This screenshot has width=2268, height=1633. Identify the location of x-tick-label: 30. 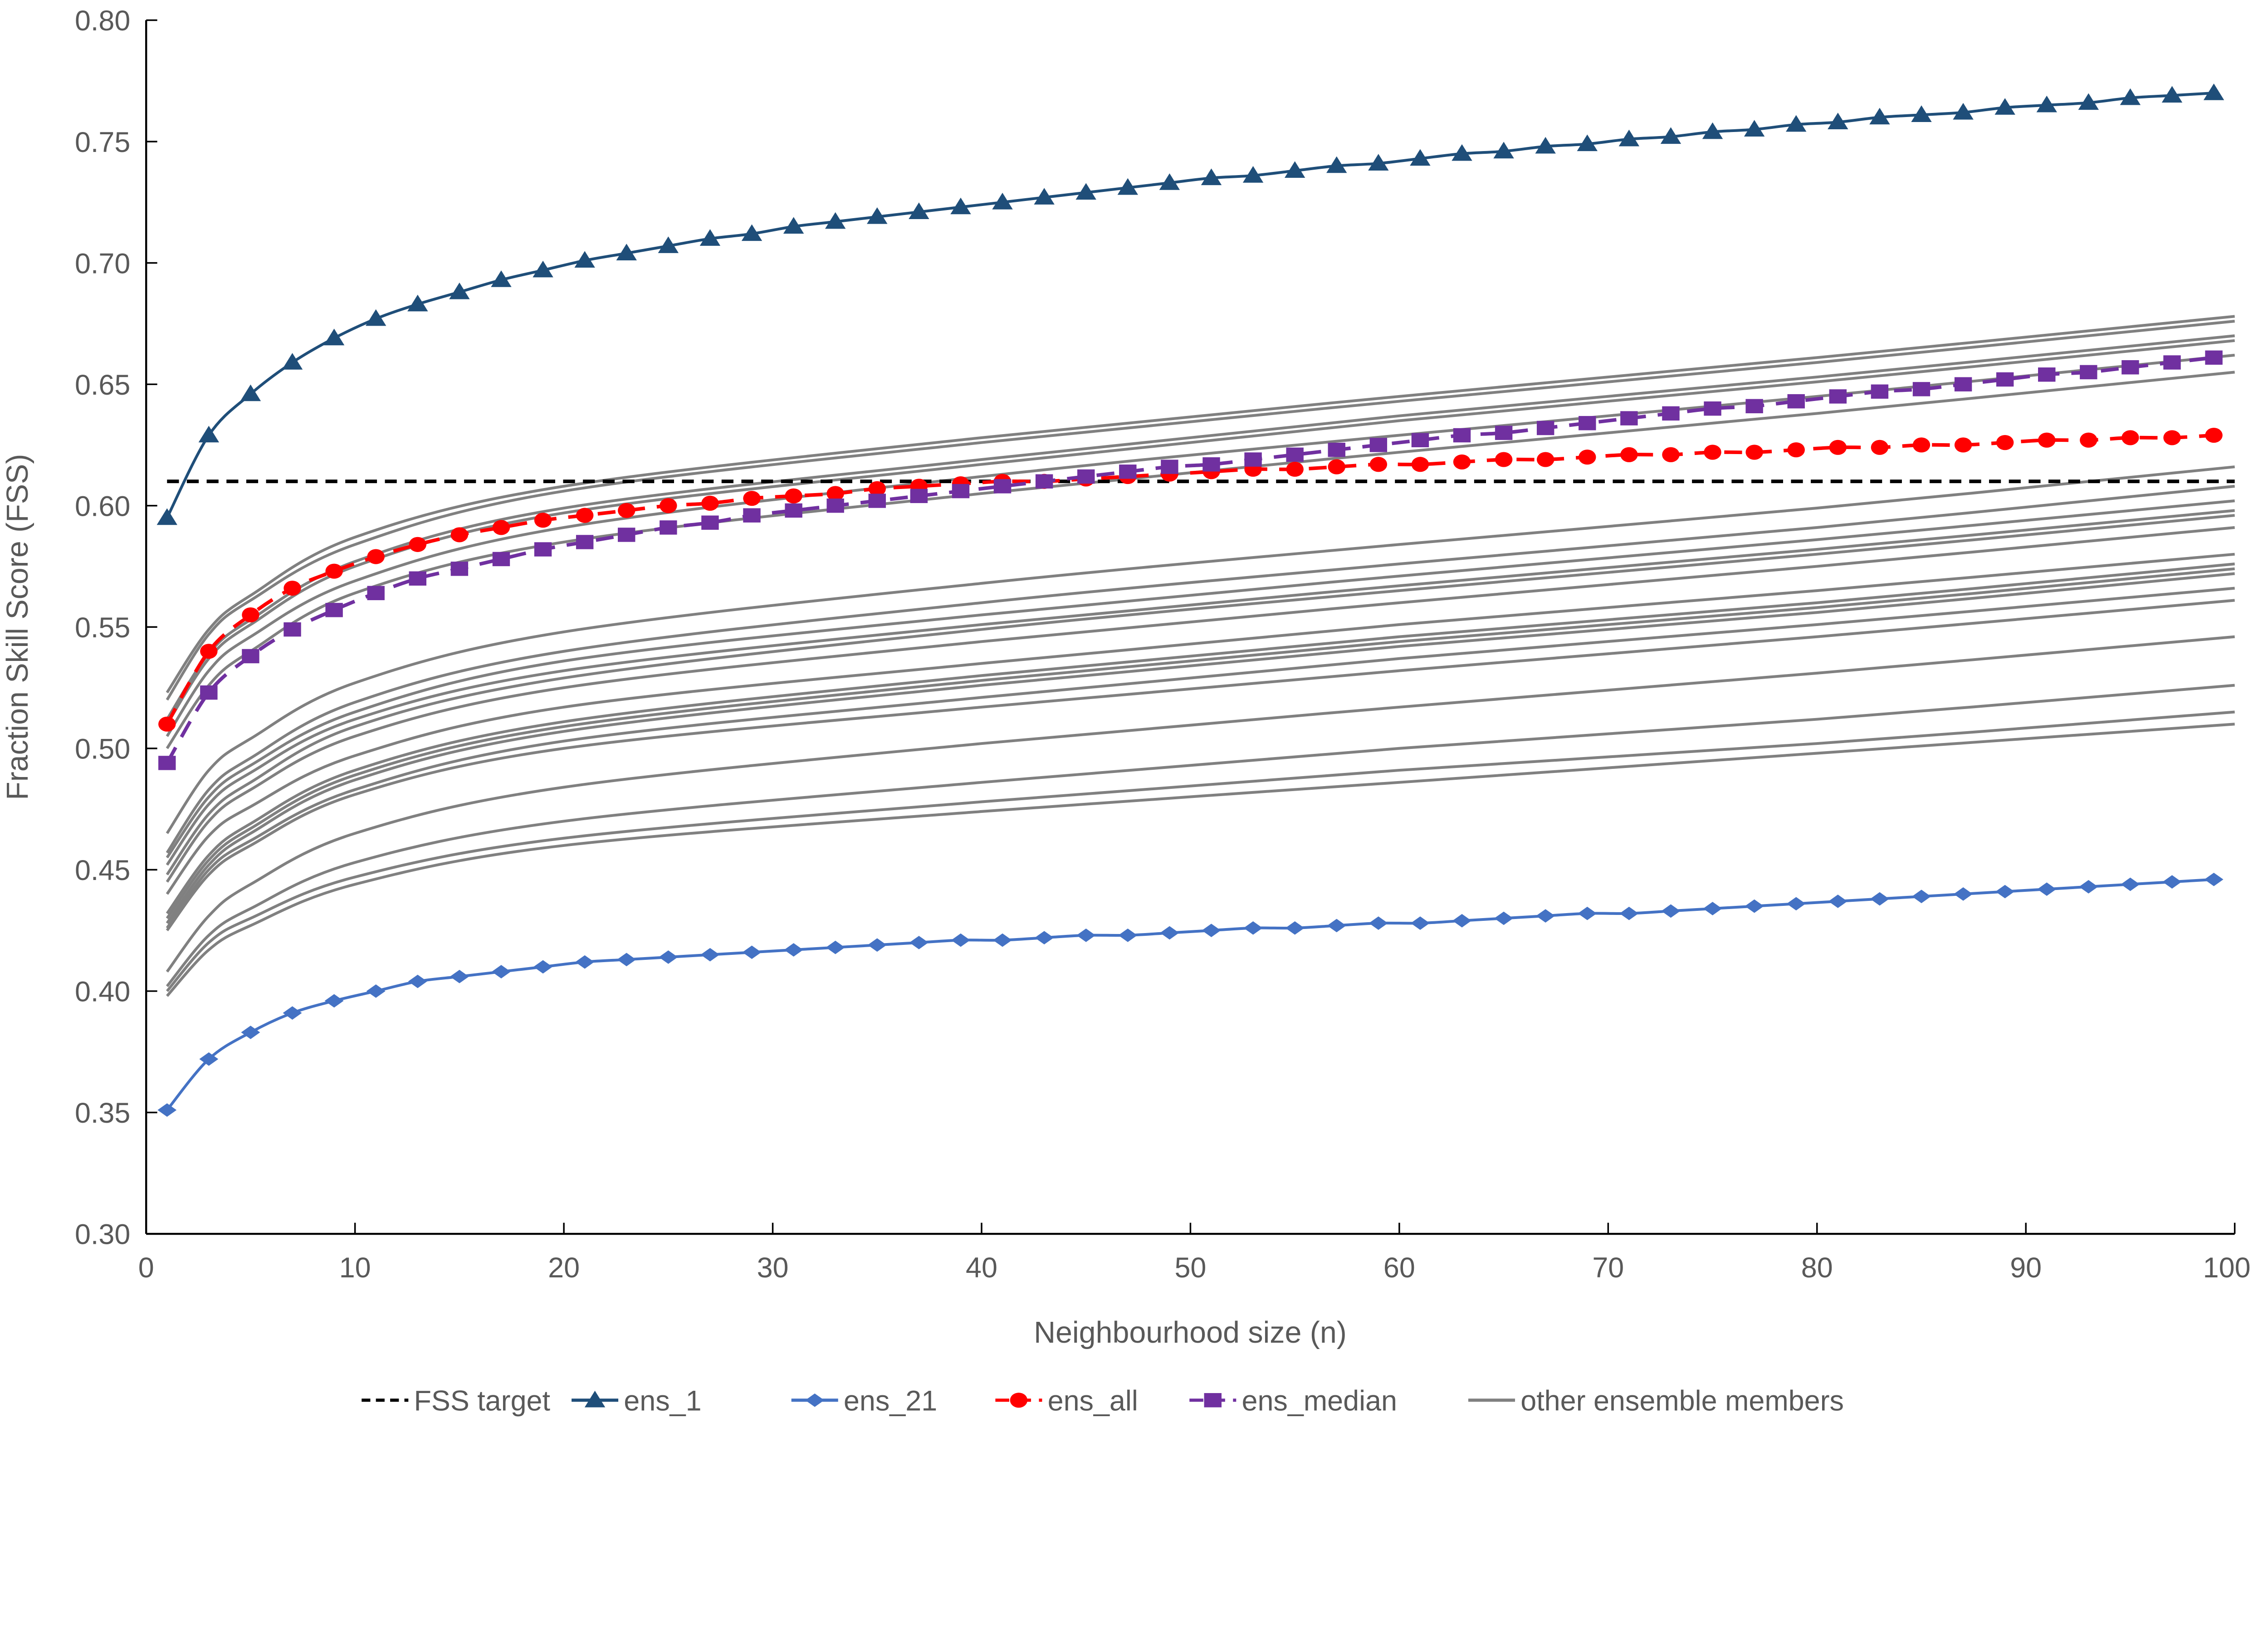
(773, 1268).